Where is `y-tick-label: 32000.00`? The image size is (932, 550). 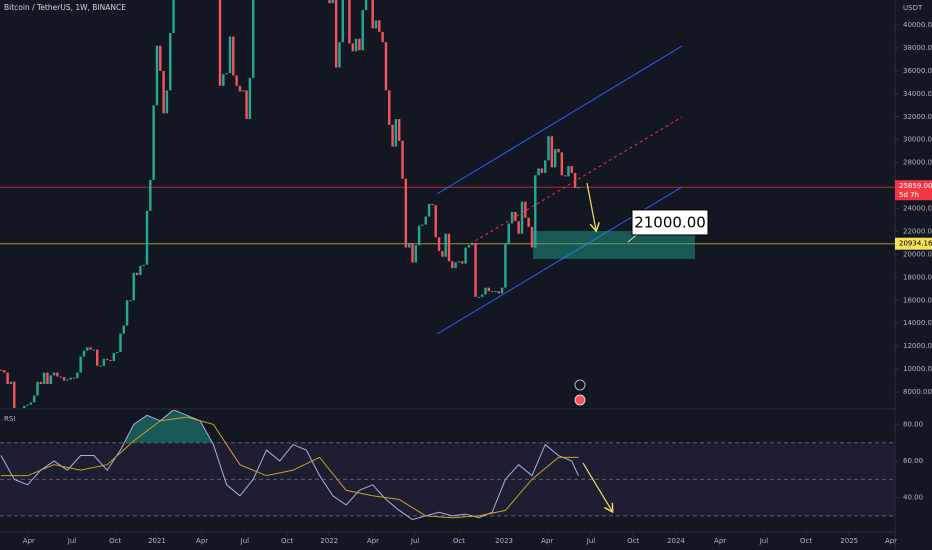 y-tick-label: 32000.00 is located at coordinates (917, 117).